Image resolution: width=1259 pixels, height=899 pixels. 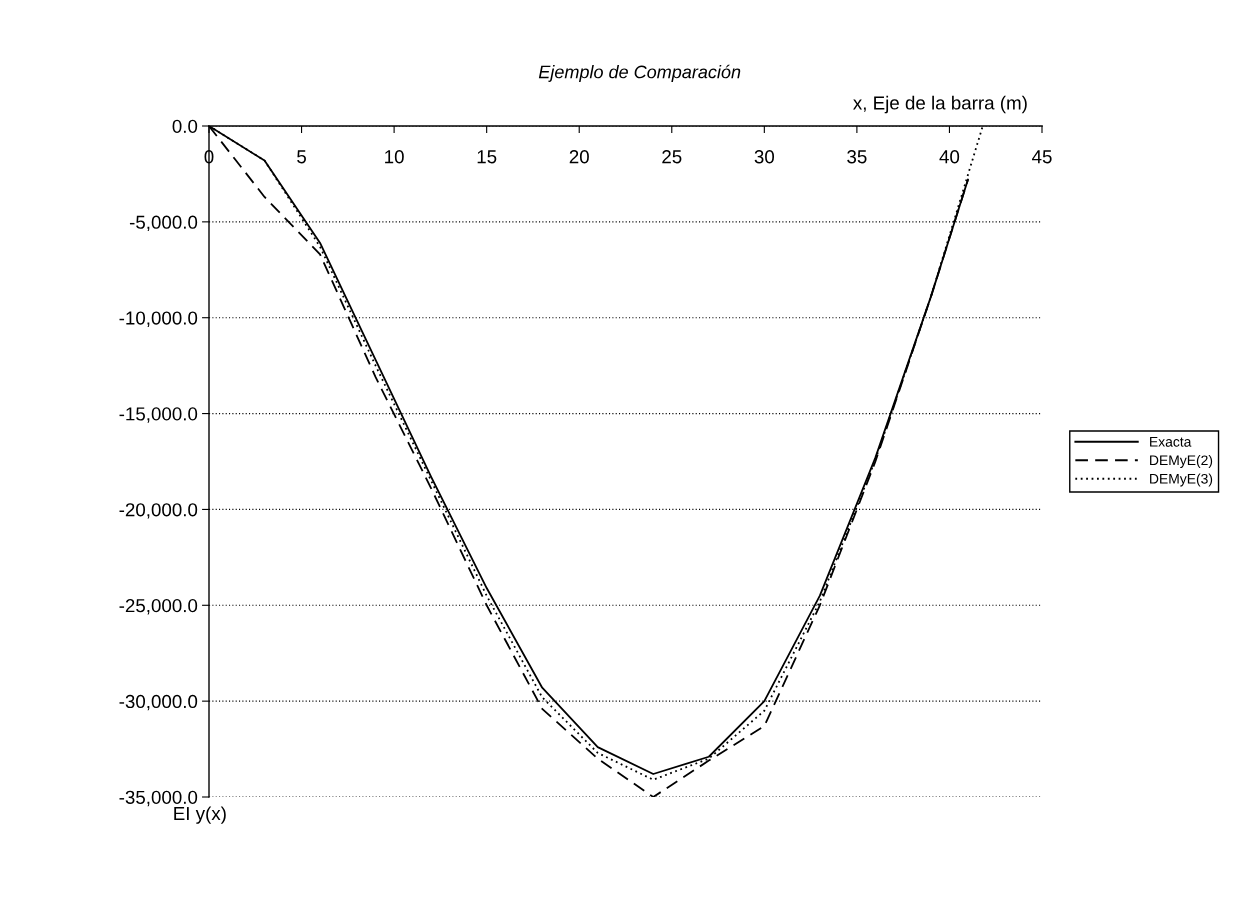 I want to click on x-tick-label: 25, so click(x=672, y=157).